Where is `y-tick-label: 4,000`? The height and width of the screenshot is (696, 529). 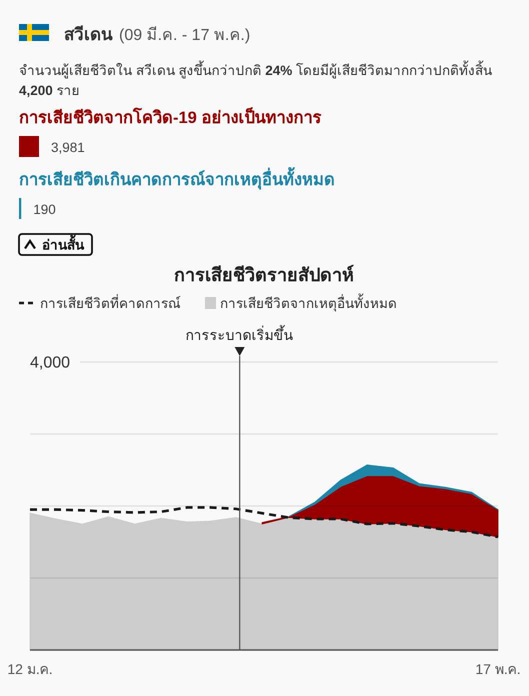 y-tick-label: 4,000 is located at coordinates (50, 363).